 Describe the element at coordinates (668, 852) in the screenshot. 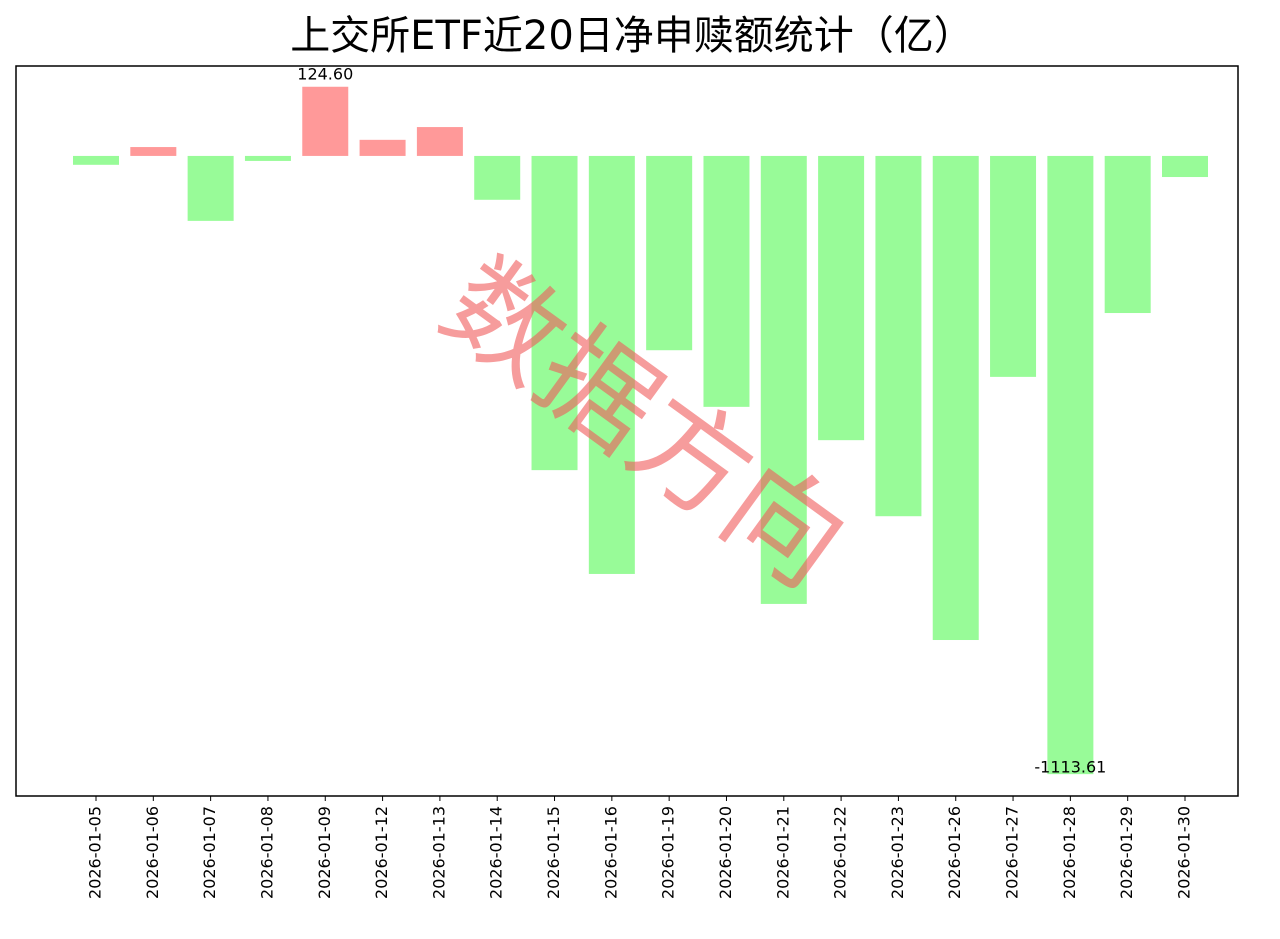

I see `x-tick-label: 2026-01-19` at that location.